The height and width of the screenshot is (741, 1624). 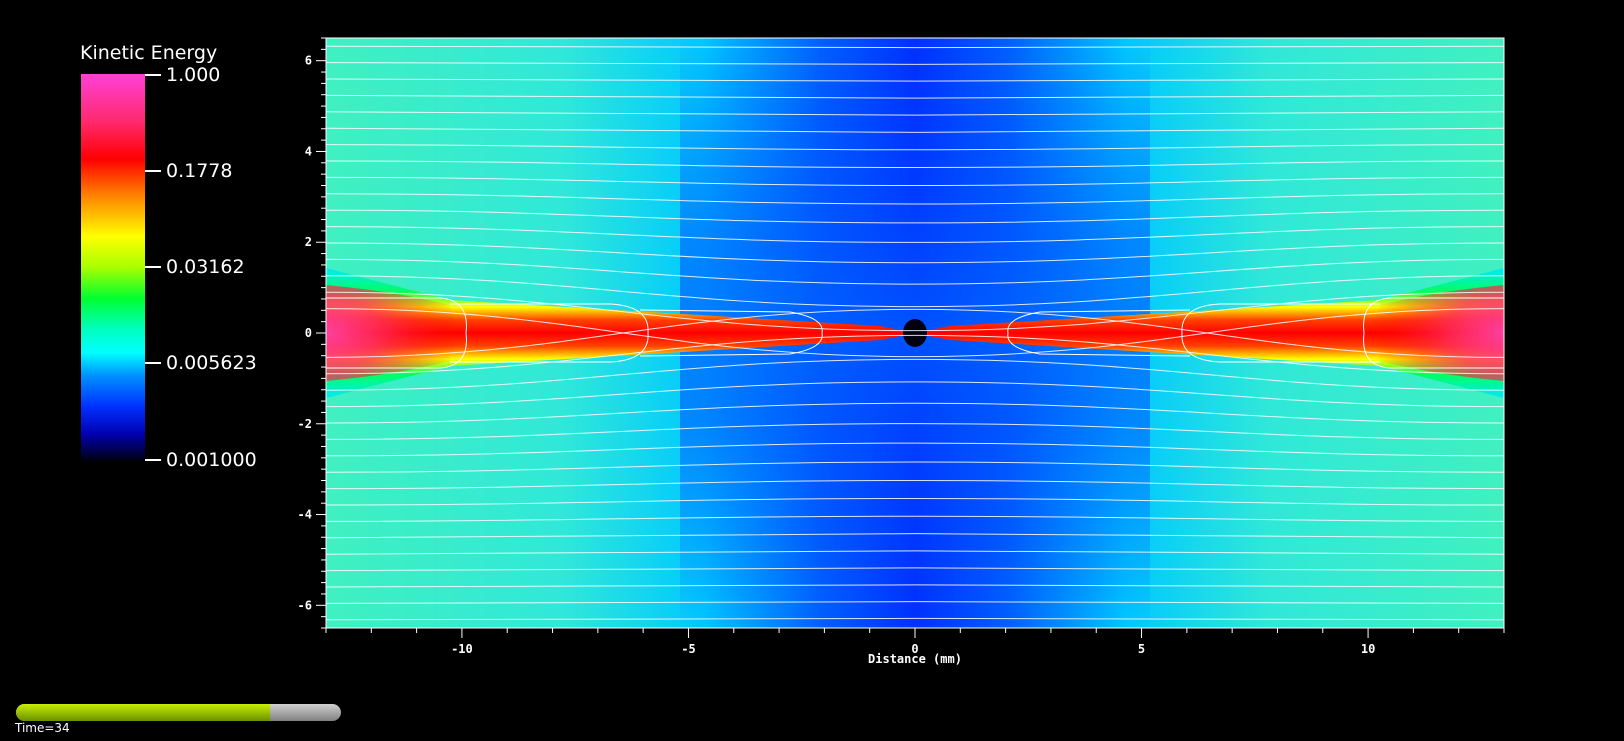 I want to click on energy-contours, so click(x=915, y=333).